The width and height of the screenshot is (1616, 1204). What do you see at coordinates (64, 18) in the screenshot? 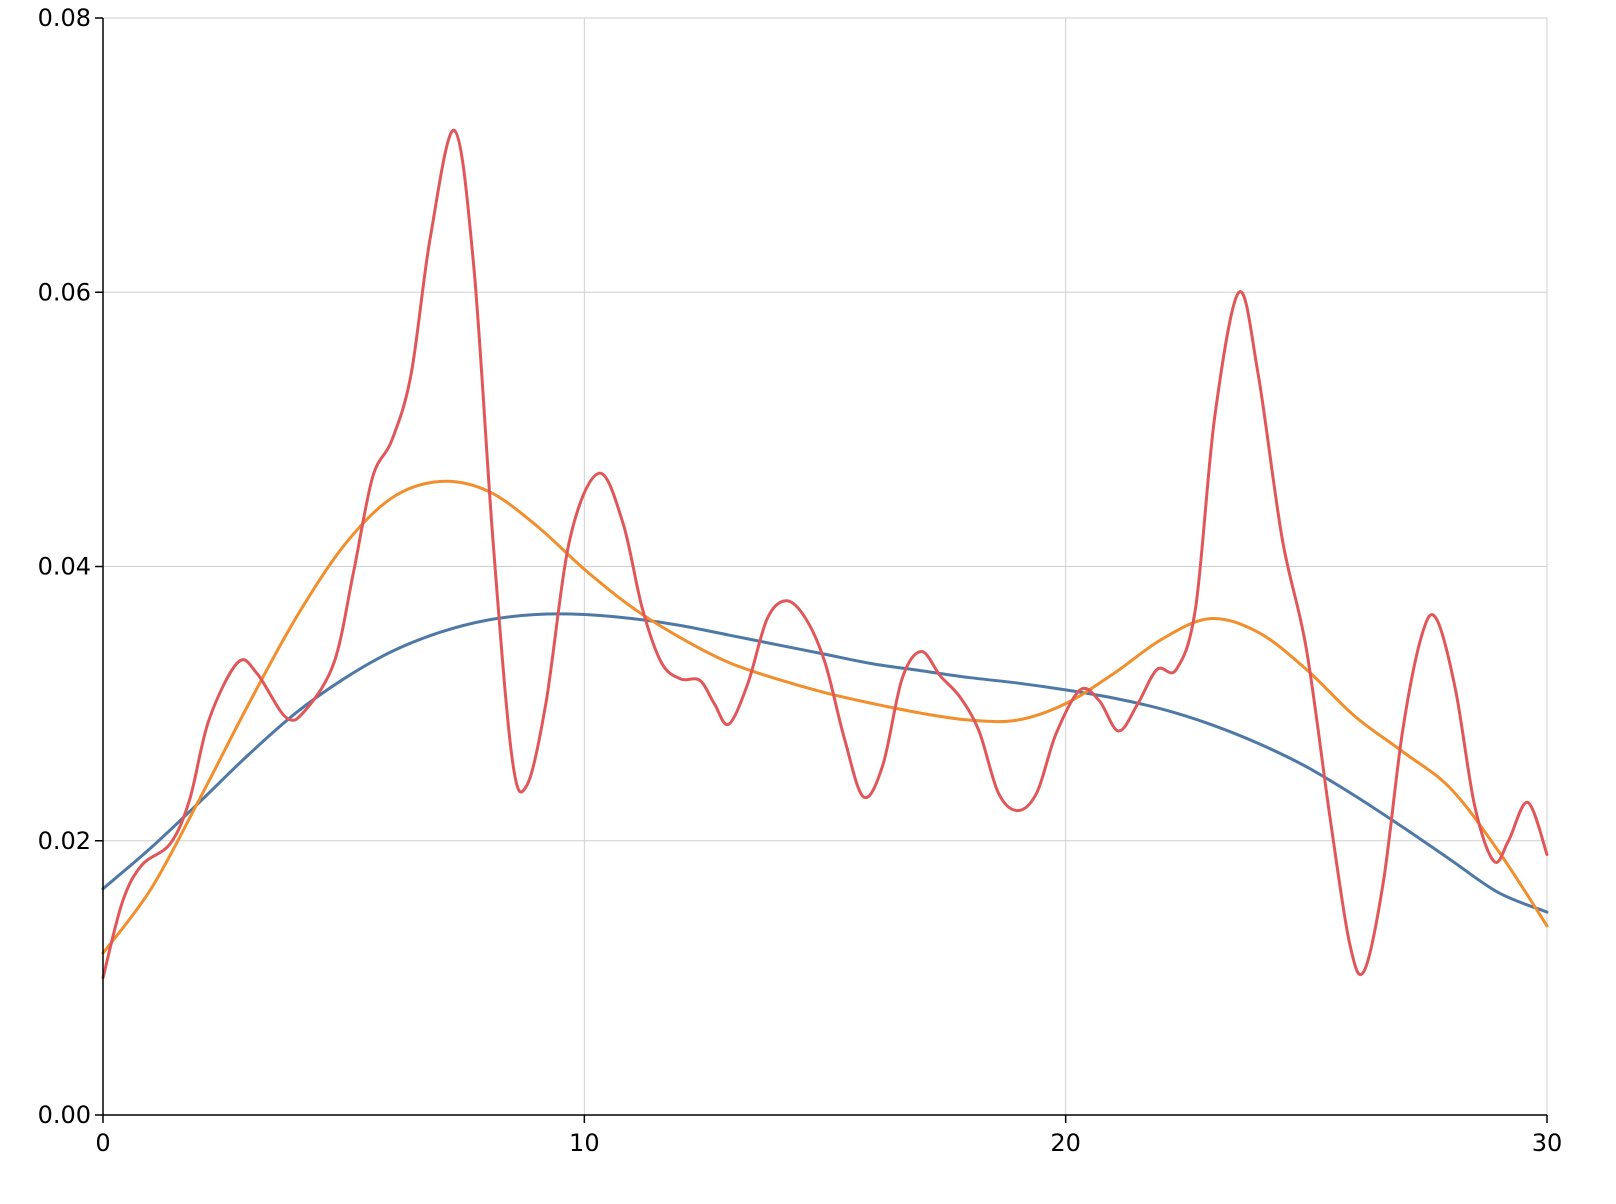
I see `y-tick-label-4: 0.08` at bounding box center [64, 18].